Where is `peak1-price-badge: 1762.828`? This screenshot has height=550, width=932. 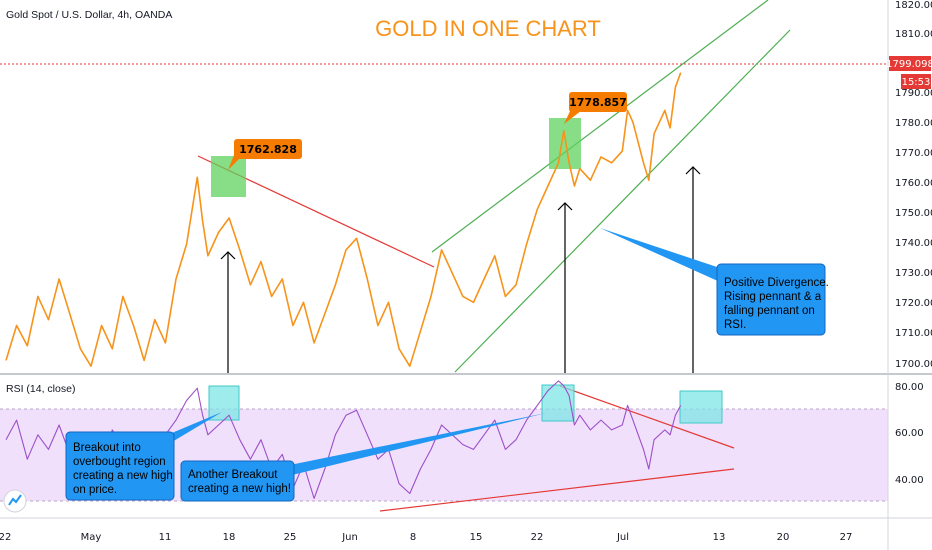
peak1-price-badge: 1762.828 is located at coordinates (265, 154).